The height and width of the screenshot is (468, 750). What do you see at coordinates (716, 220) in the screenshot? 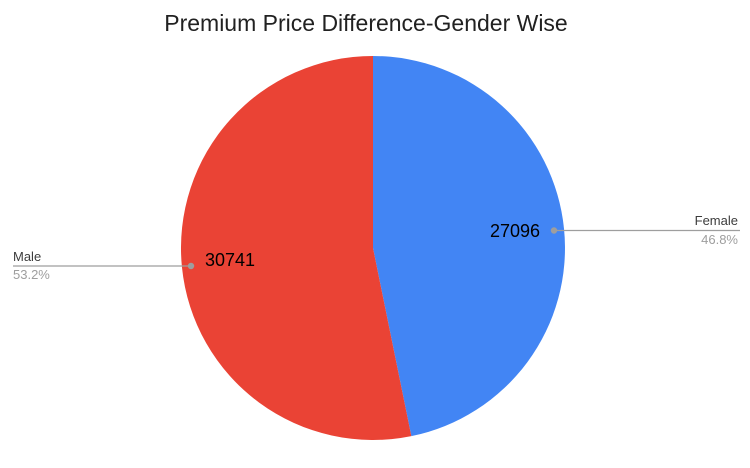
I see `female-category-label: Female` at bounding box center [716, 220].